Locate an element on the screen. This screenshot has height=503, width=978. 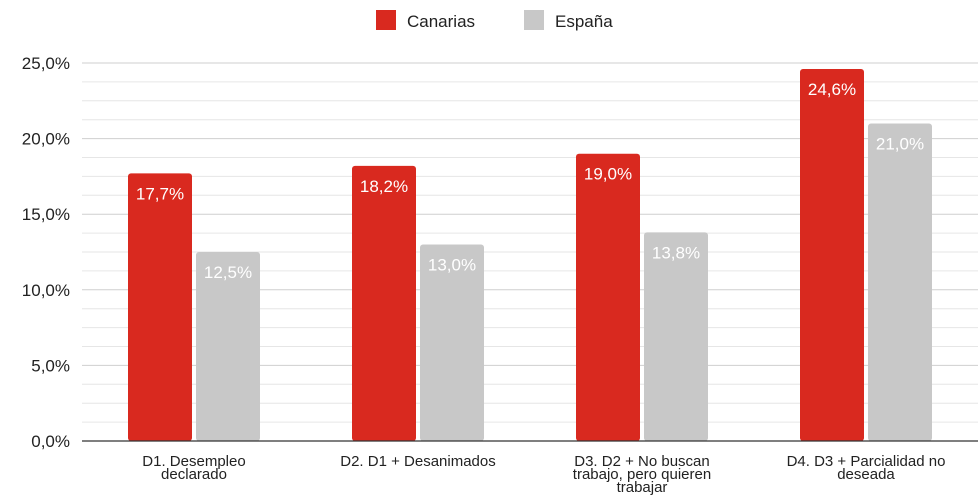
y-tick-label: 15,0% is located at coordinates (46, 214).